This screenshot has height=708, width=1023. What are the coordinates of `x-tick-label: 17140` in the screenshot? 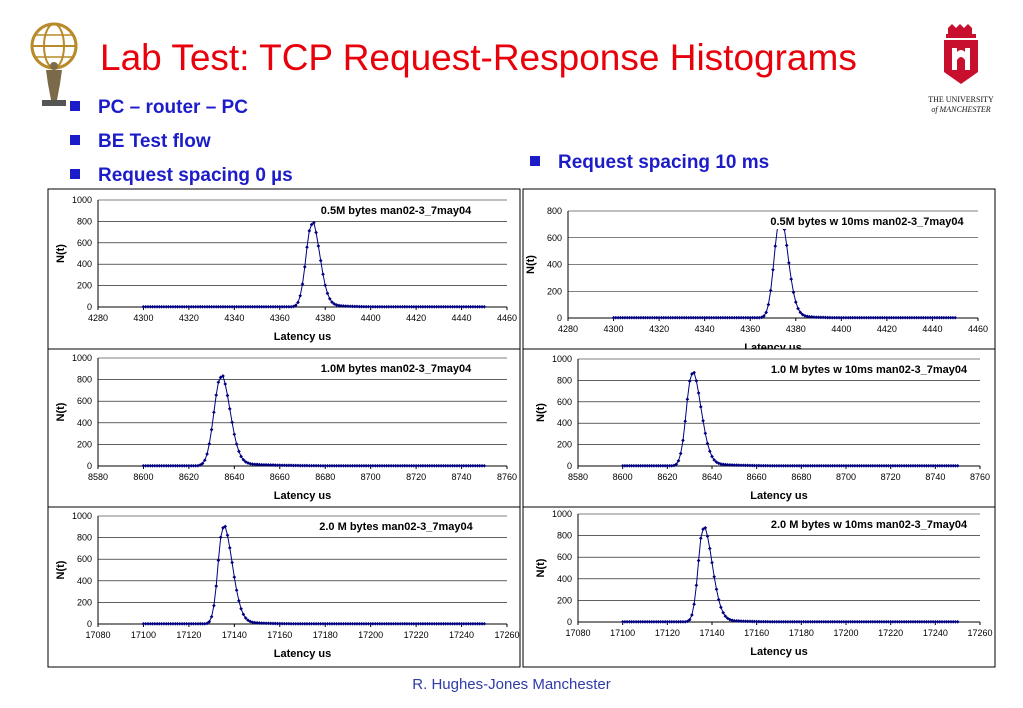 It's located at (711, 633).